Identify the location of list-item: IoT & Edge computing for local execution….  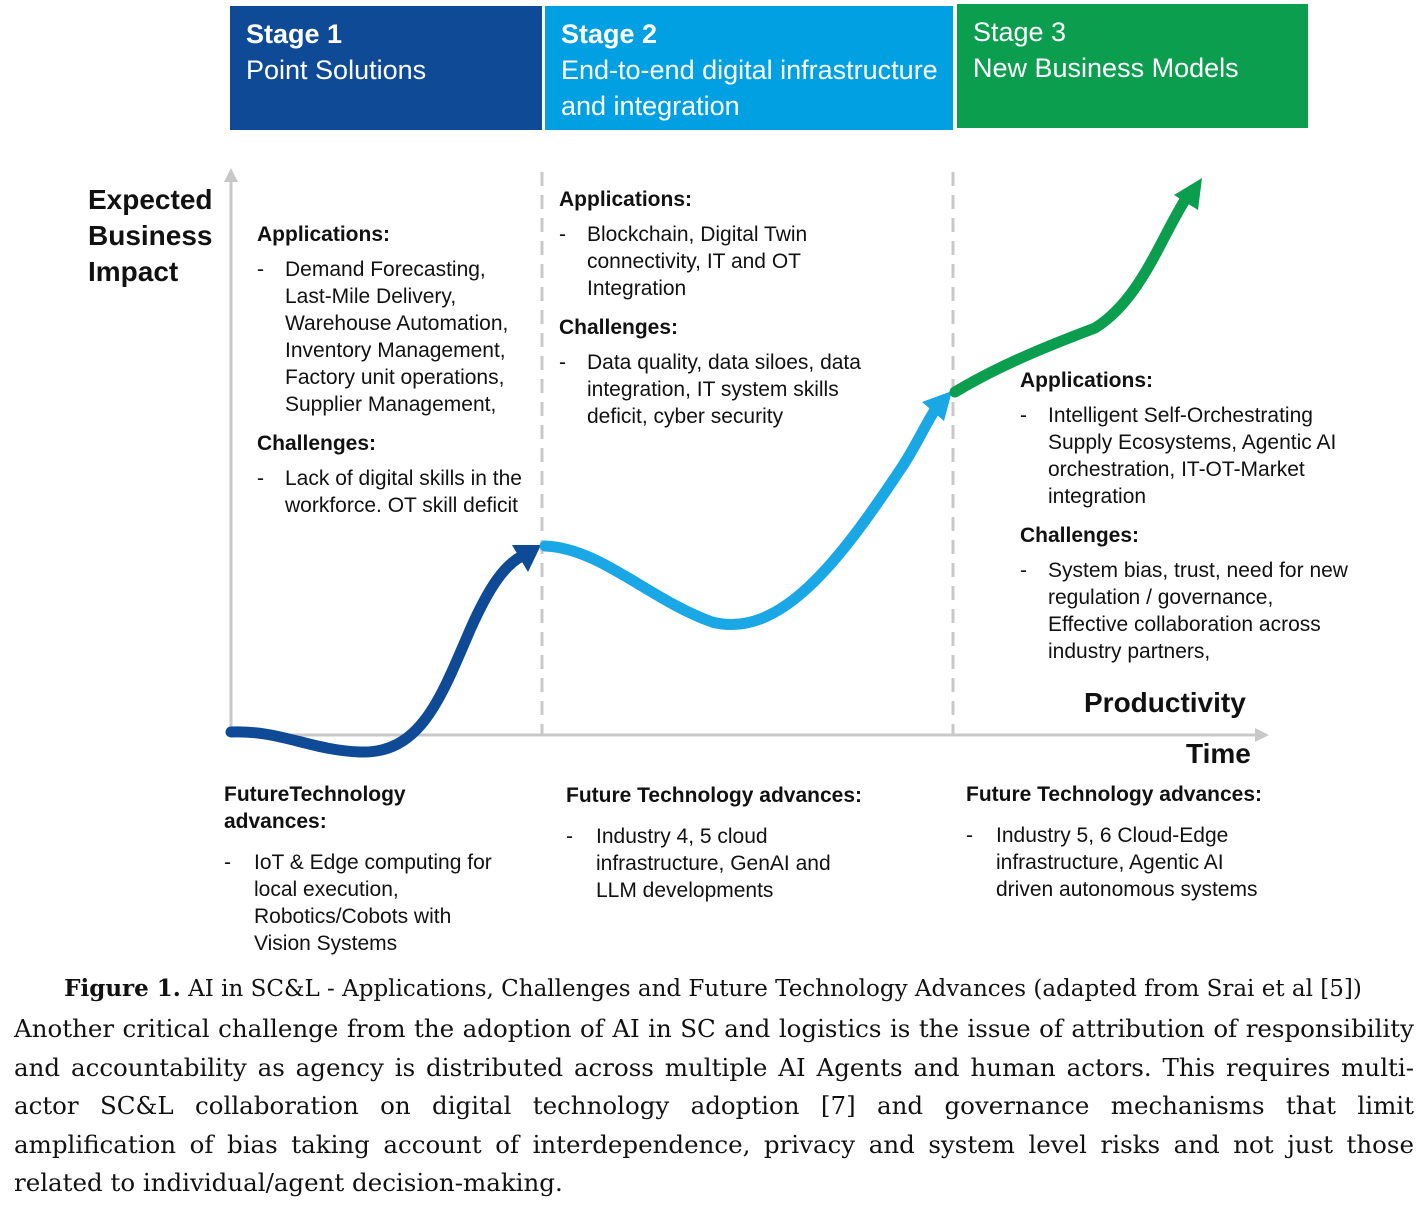
(364, 903).